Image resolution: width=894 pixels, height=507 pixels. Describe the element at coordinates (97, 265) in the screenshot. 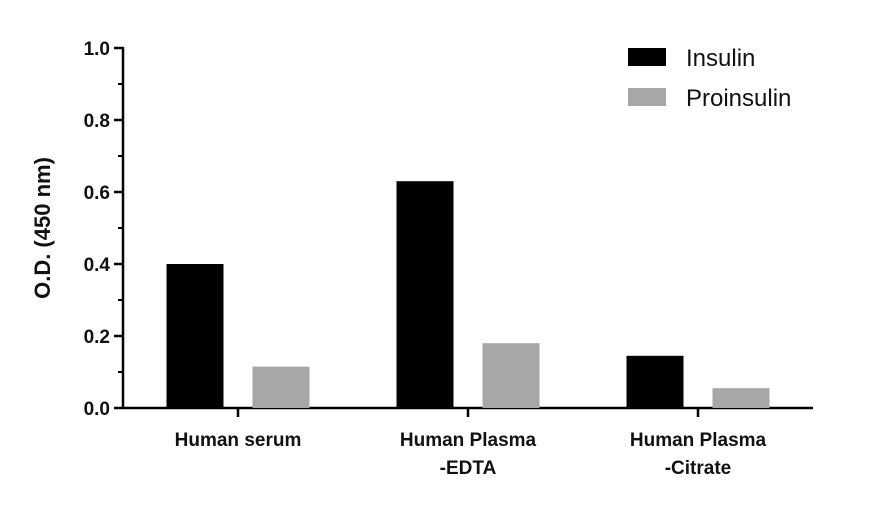

I see `y-tick-label: 0.4` at that location.